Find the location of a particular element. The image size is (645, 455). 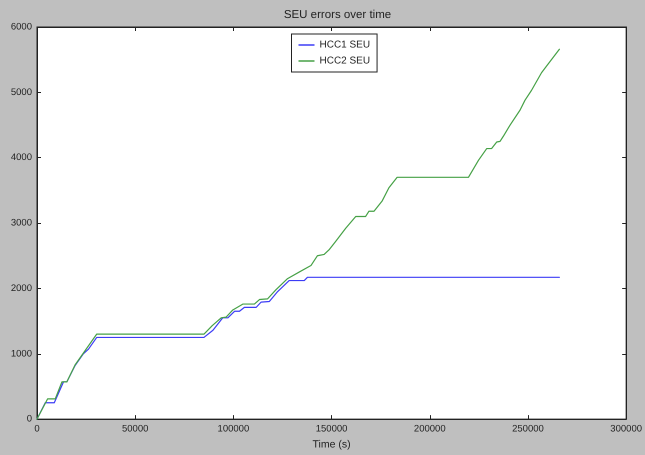

y-tick-label: 0 is located at coordinates (29, 419).